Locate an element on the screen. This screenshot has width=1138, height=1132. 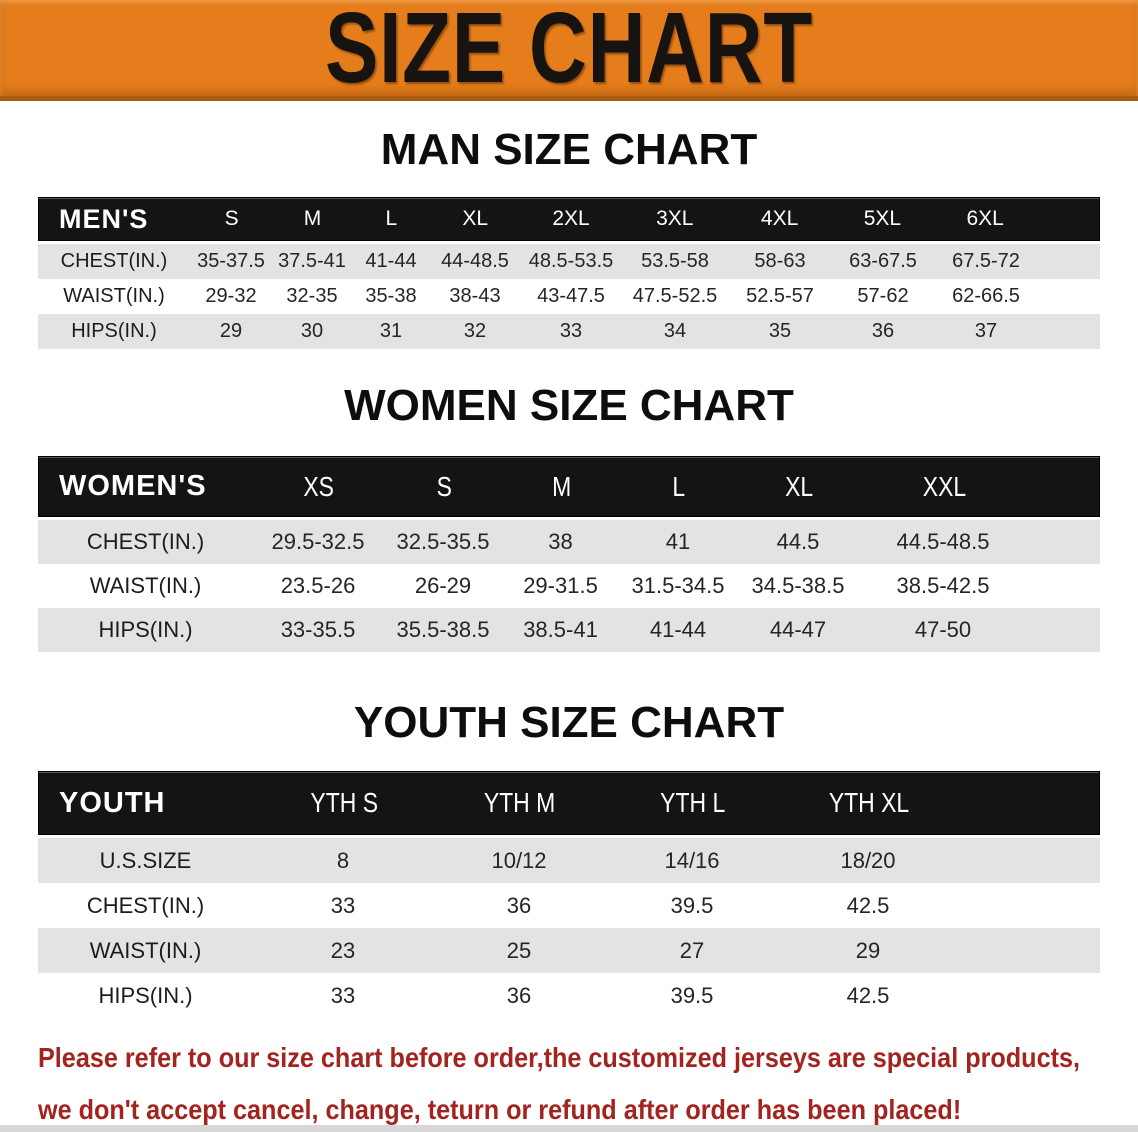
size-value-cell: 23.5-26 is located at coordinates (318, 585).